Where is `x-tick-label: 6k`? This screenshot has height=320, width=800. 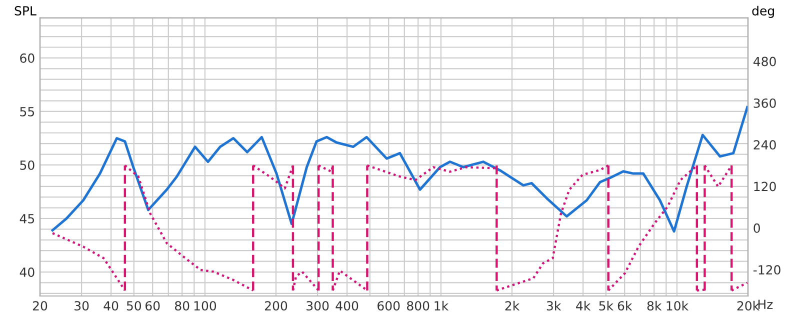
x-tick-label: 6k is located at coordinates (625, 305).